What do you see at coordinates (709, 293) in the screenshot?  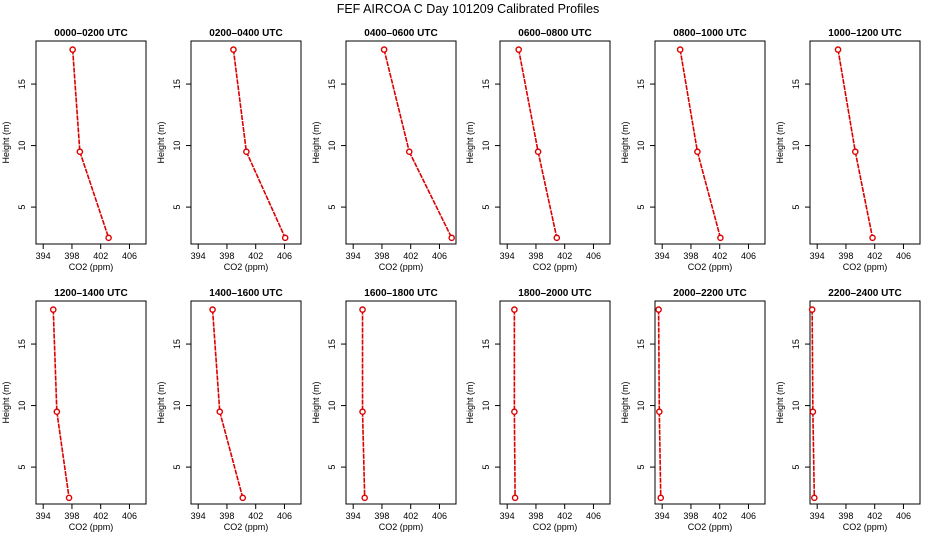 I see `panel-title: 2000–2200 UTC` at bounding box center [709, 293].